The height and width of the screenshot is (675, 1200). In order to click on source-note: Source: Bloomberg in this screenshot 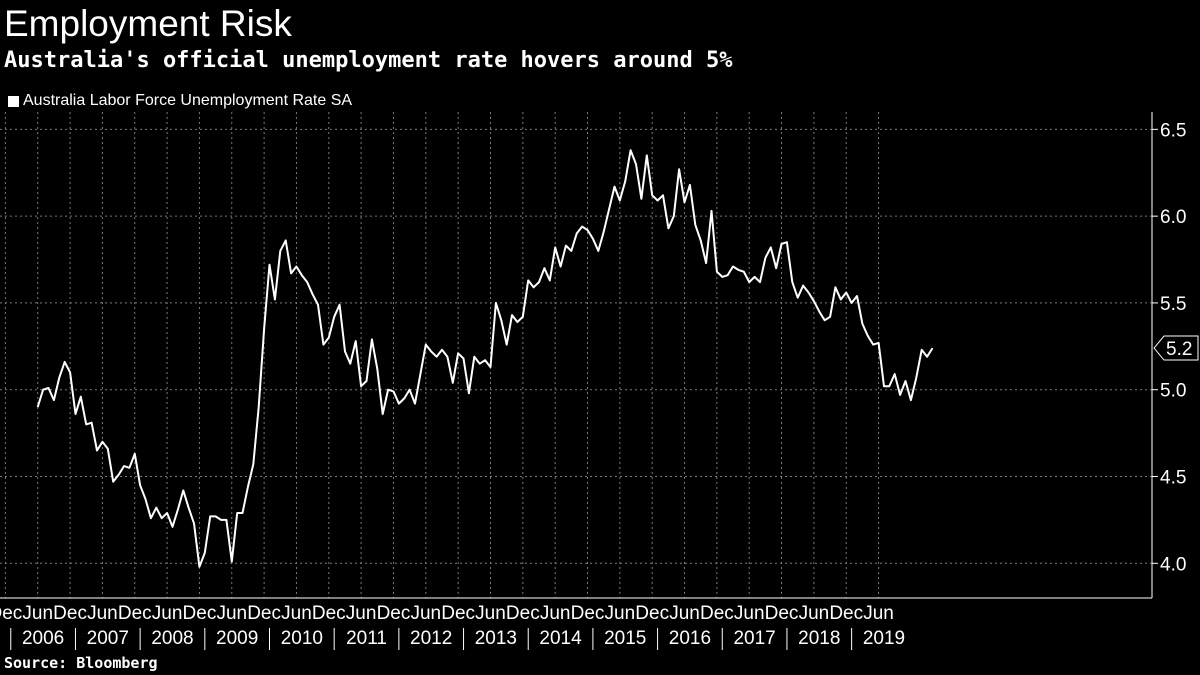, I will do `click(81, 663)`.